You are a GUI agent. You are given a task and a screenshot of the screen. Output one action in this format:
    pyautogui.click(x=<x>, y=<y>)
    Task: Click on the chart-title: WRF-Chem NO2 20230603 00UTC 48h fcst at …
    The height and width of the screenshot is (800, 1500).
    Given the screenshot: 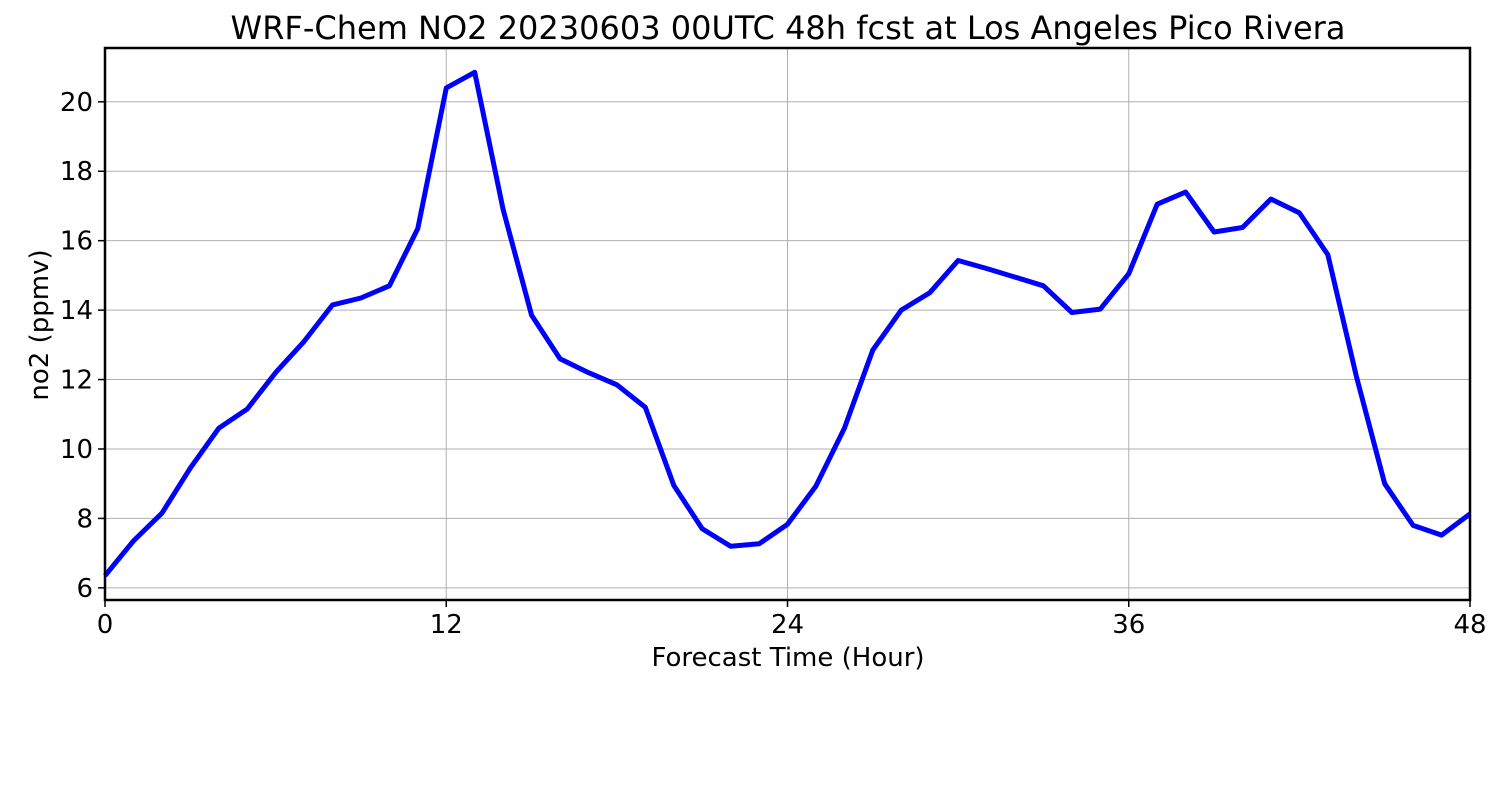 What is the action you would take?
    pyautogui.click(x=788, y=28)
    